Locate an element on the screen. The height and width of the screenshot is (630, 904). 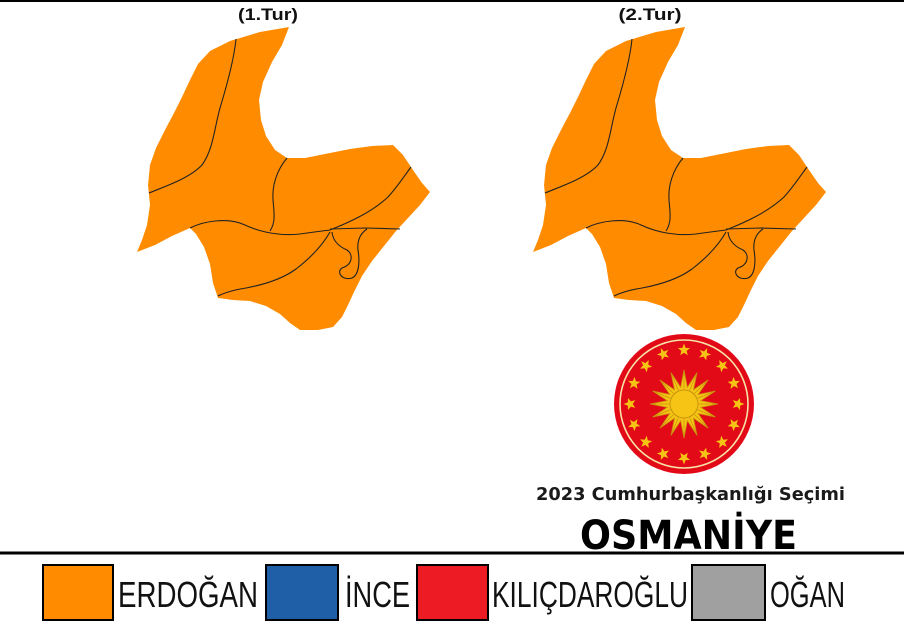
seal-inner-ring is located at coordinates (684, 404).